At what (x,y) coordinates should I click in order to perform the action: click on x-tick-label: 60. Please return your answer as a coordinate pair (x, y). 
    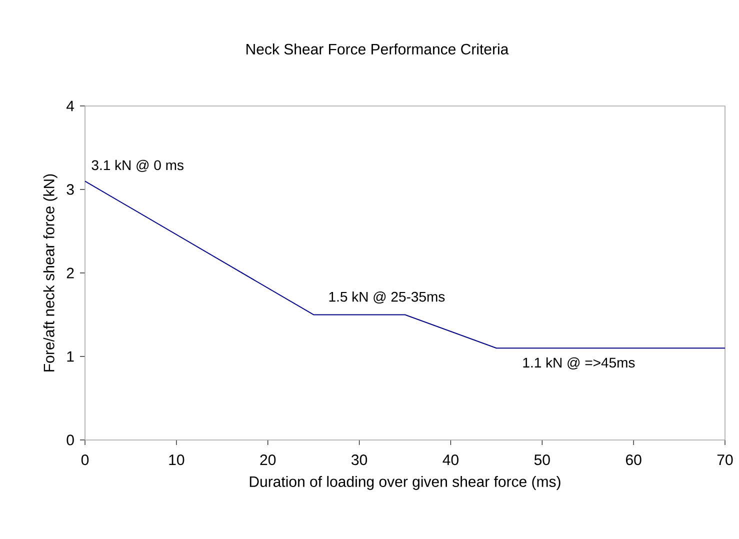
    Looking at the image, I should click on (634, 460).